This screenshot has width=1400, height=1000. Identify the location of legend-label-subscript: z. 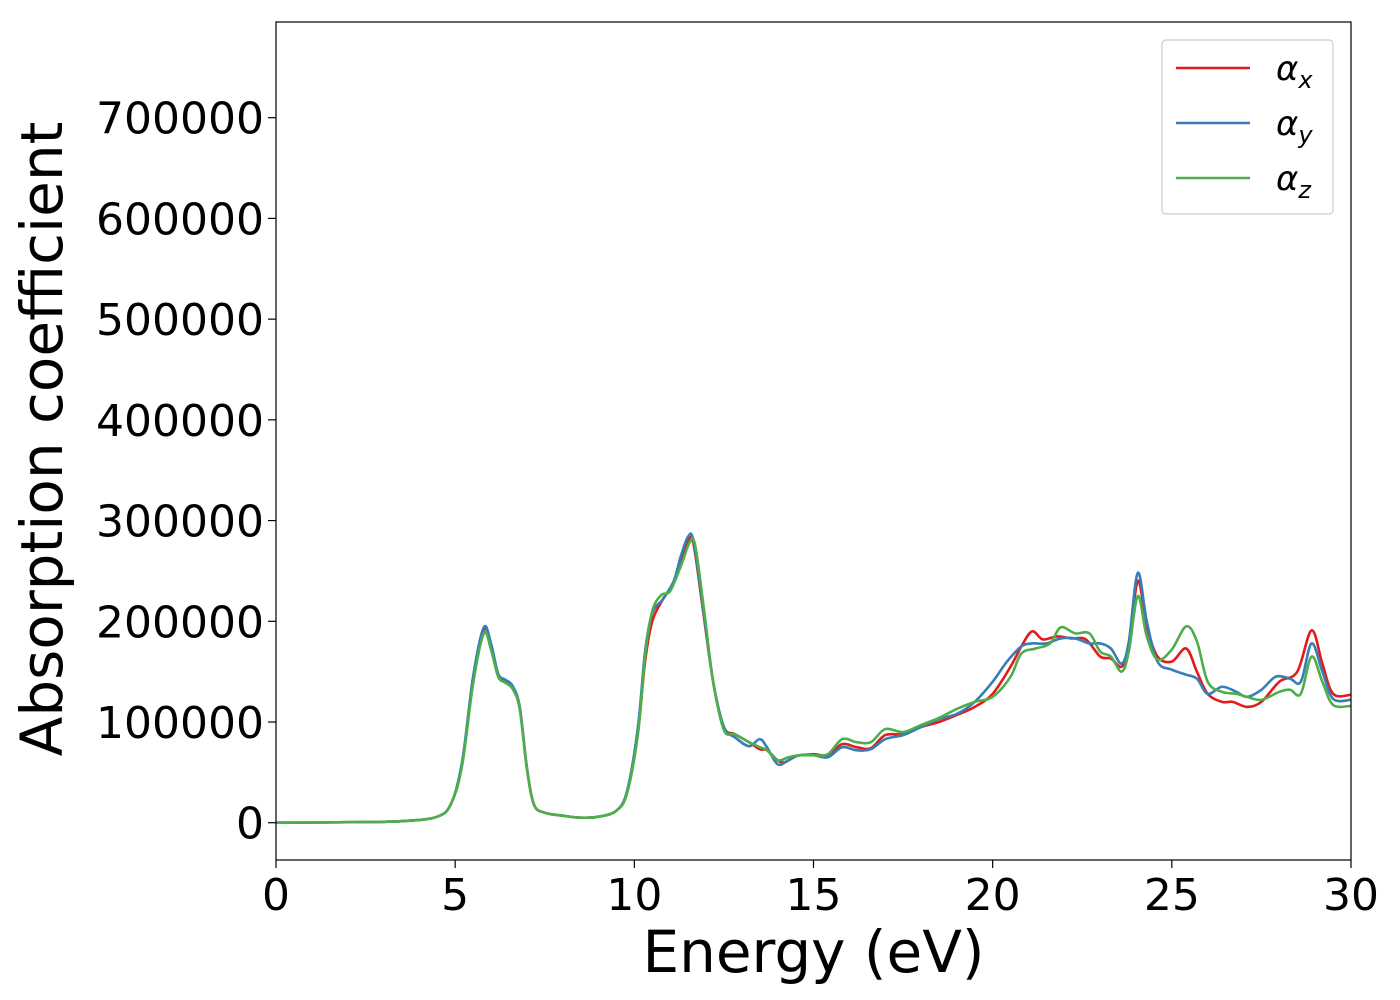
(1304, 190).